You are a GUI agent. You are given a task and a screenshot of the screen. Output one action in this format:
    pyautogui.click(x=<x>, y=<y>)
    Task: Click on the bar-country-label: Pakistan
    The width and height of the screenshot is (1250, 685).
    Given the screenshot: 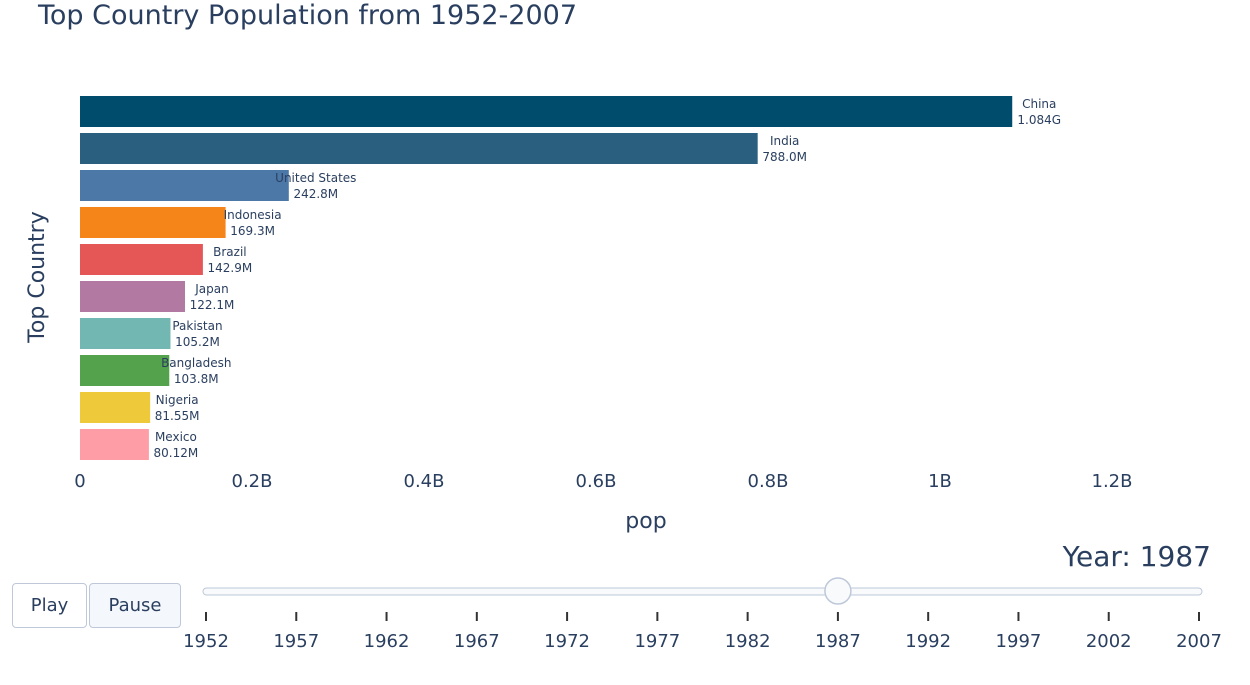 What is the action you would take?
    pyautogui.click(x=197, y=326)
    